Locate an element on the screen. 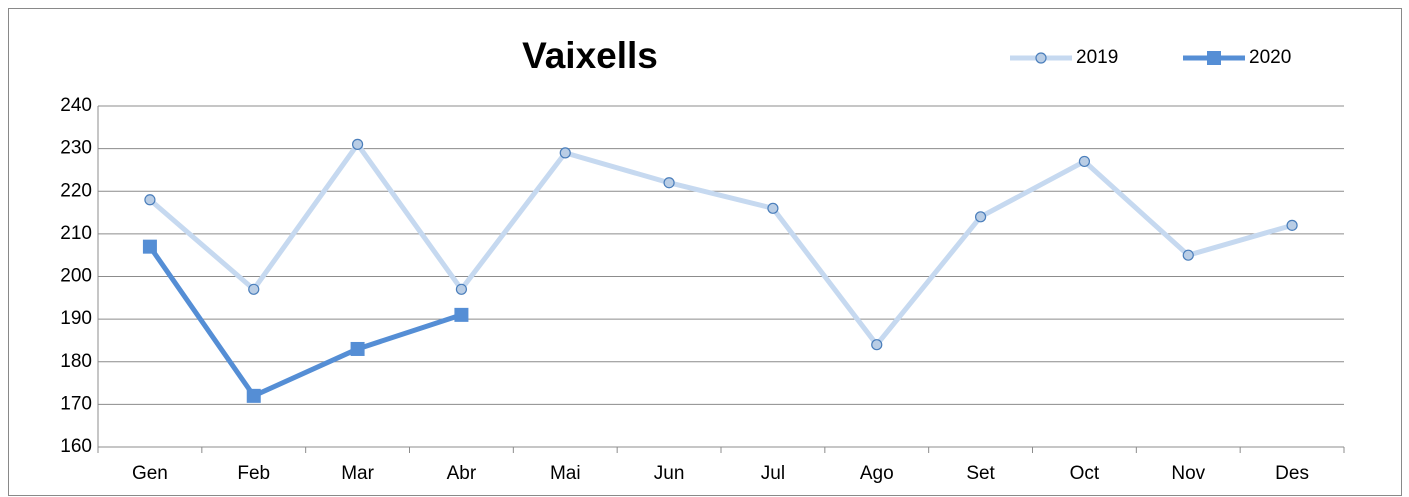 The width and height of the screenshot is (1409, 497). y-tick-label: 170 is located at coordinates (76, 403).